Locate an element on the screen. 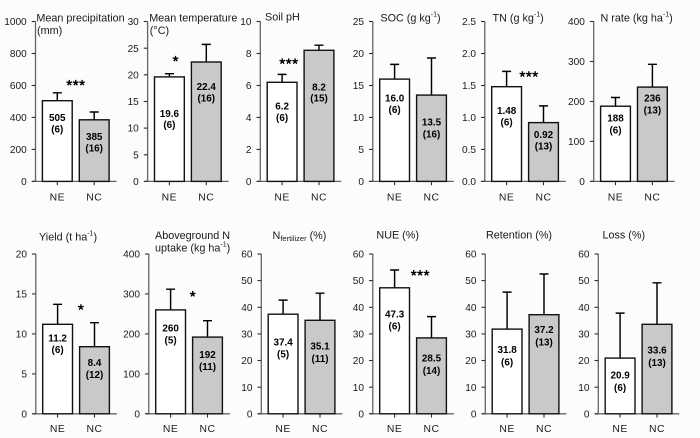 The height and width of the screenshot is (438, 700). svg-text: 35.1 is located at coordinates (320, 347).